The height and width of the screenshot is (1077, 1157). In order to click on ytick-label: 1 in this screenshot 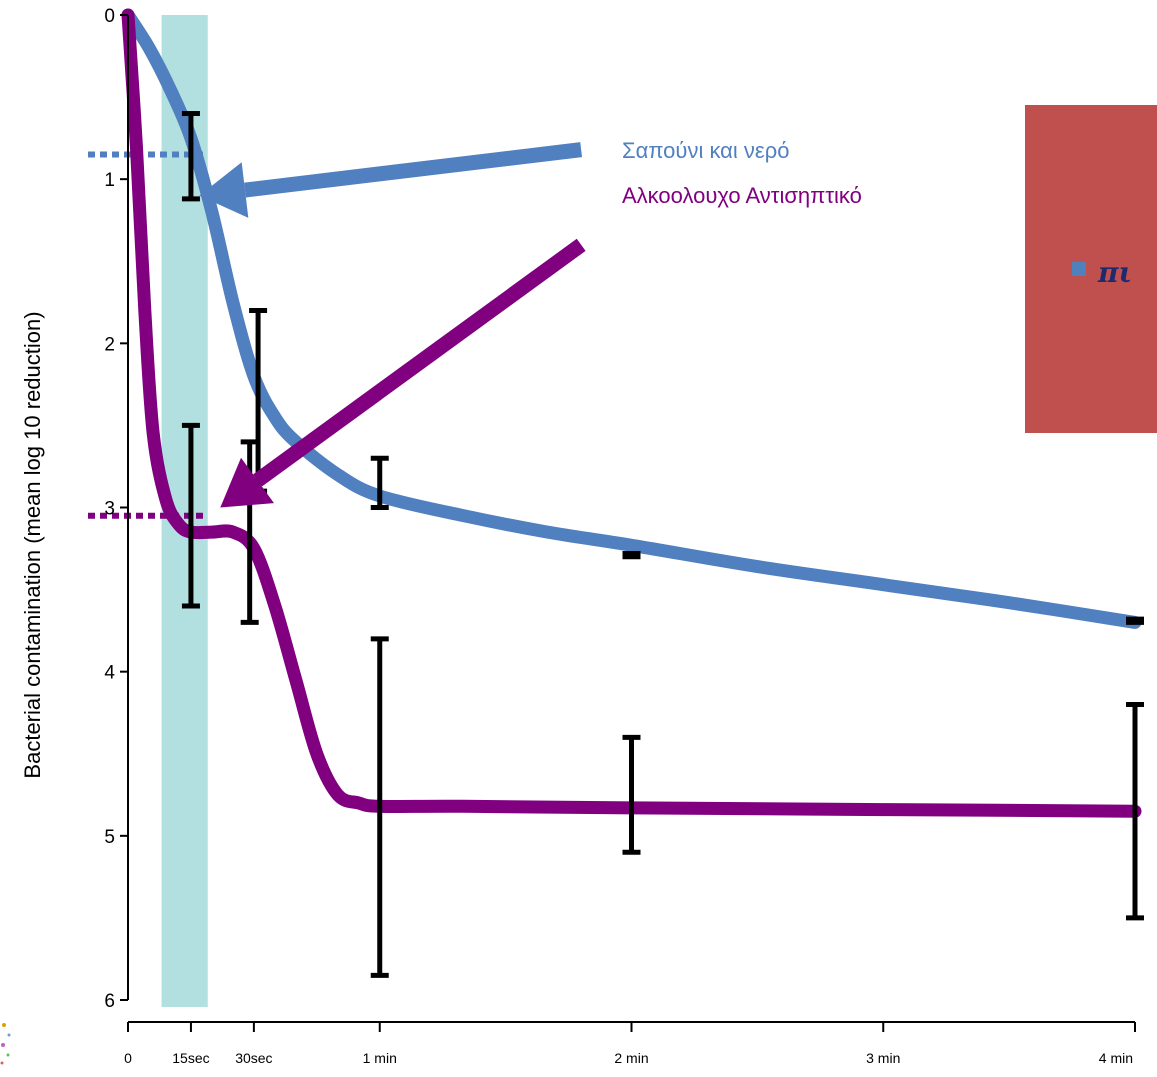, I will do `click(109, 180)`.